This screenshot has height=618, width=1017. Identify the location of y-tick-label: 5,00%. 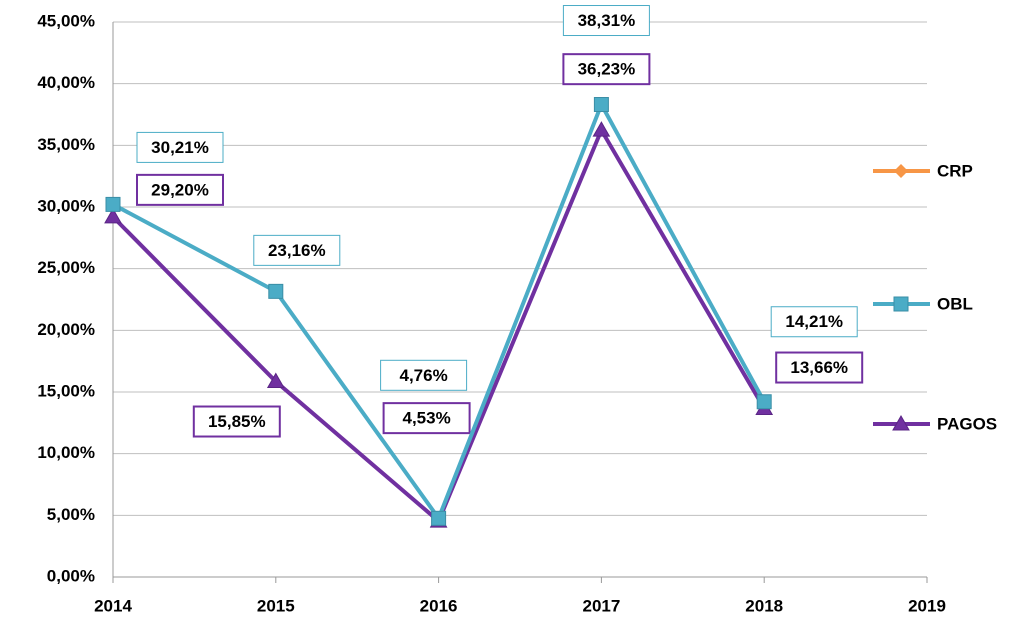
(71, 514).